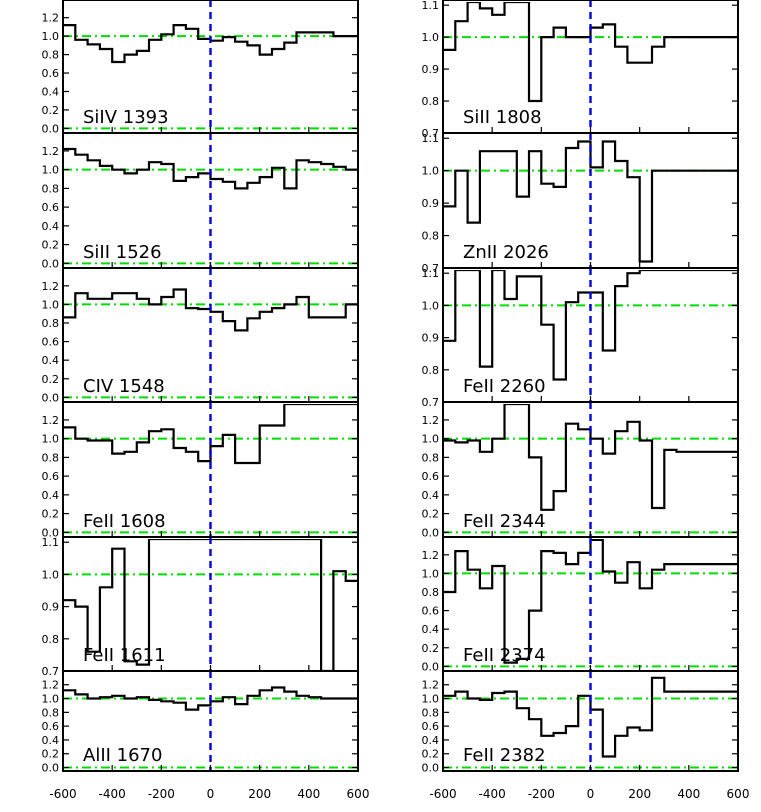 This screenshot has width=761, height=812. What do you see at coordinates (442, 794) in the screenshot?
I see `x-tick-label: -600` at bounding box center [442, 794].